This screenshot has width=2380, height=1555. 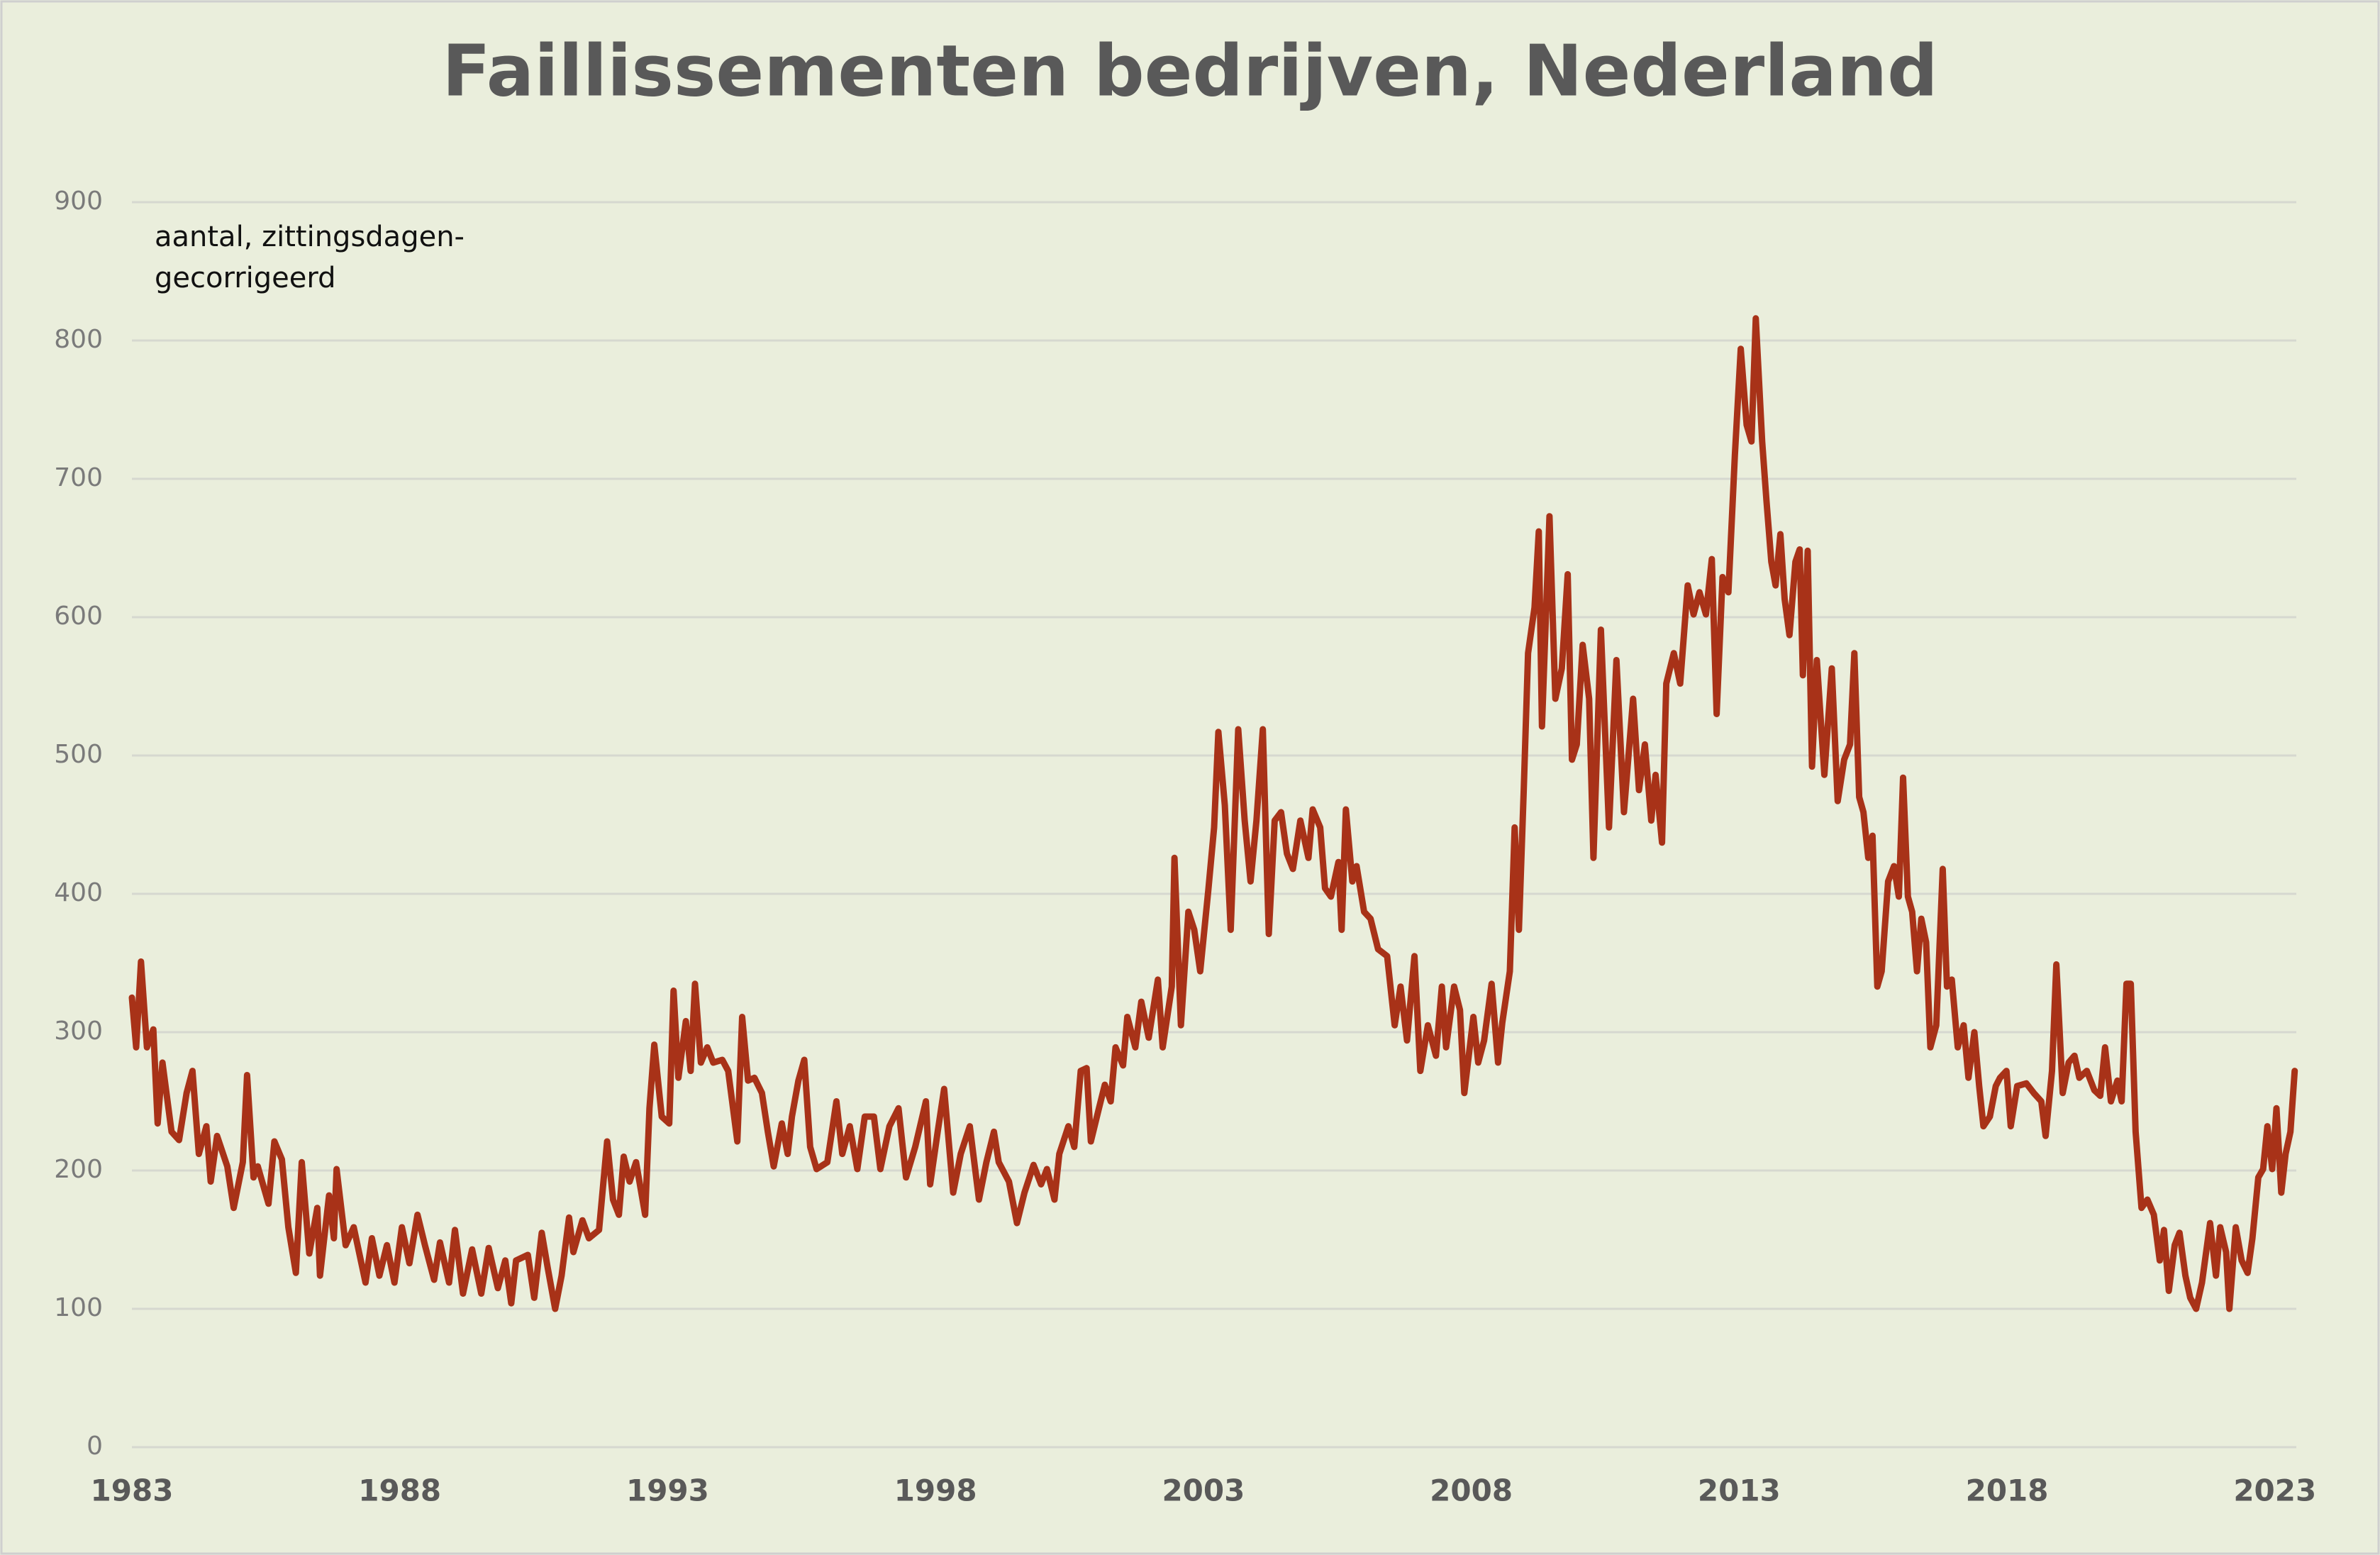 I want to click on x-tick-label: 1983, so click(x=132, y=1490).